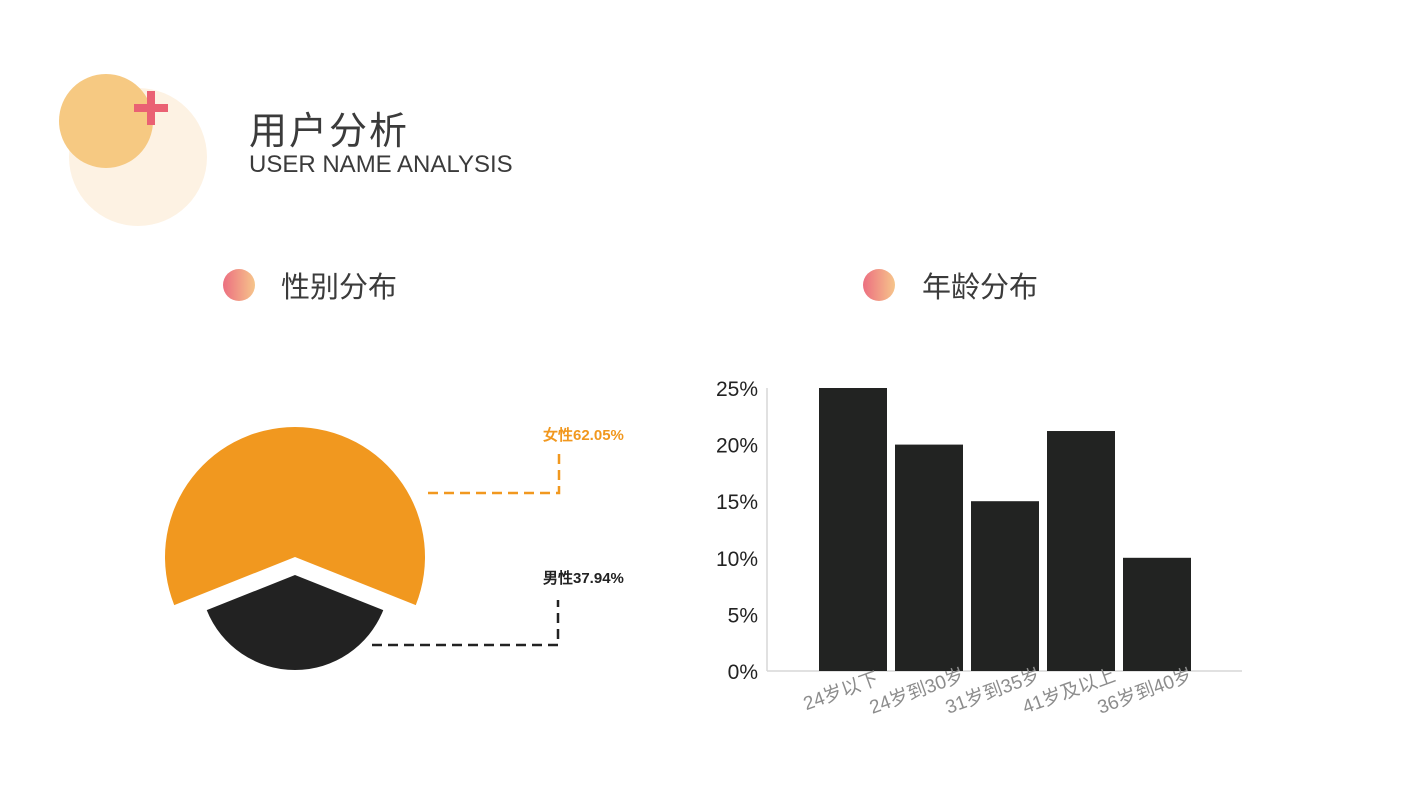  I want to click on decor-circle-small, so click(106, 121).